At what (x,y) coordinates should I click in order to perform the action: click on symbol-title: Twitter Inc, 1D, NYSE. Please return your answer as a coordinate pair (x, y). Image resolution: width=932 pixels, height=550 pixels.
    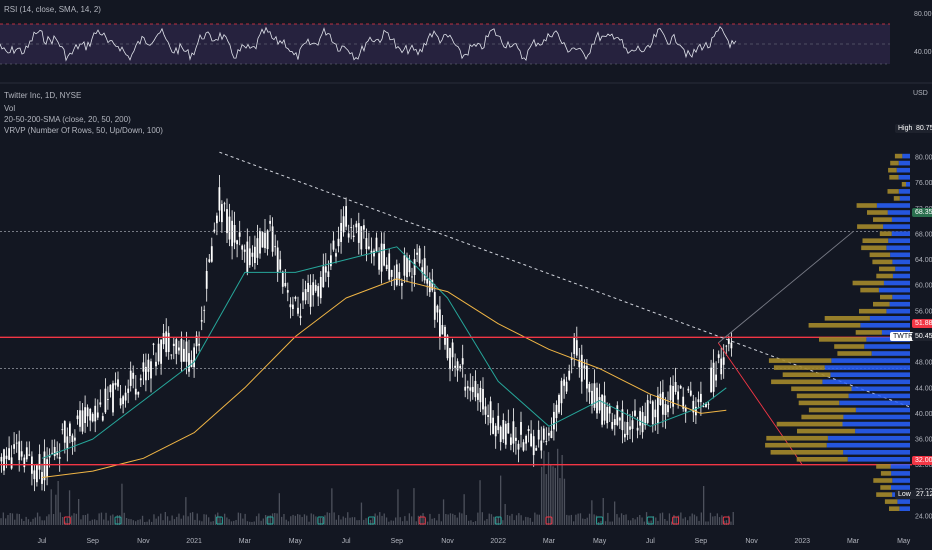
    Looking at the image, I should click on (43, 95).